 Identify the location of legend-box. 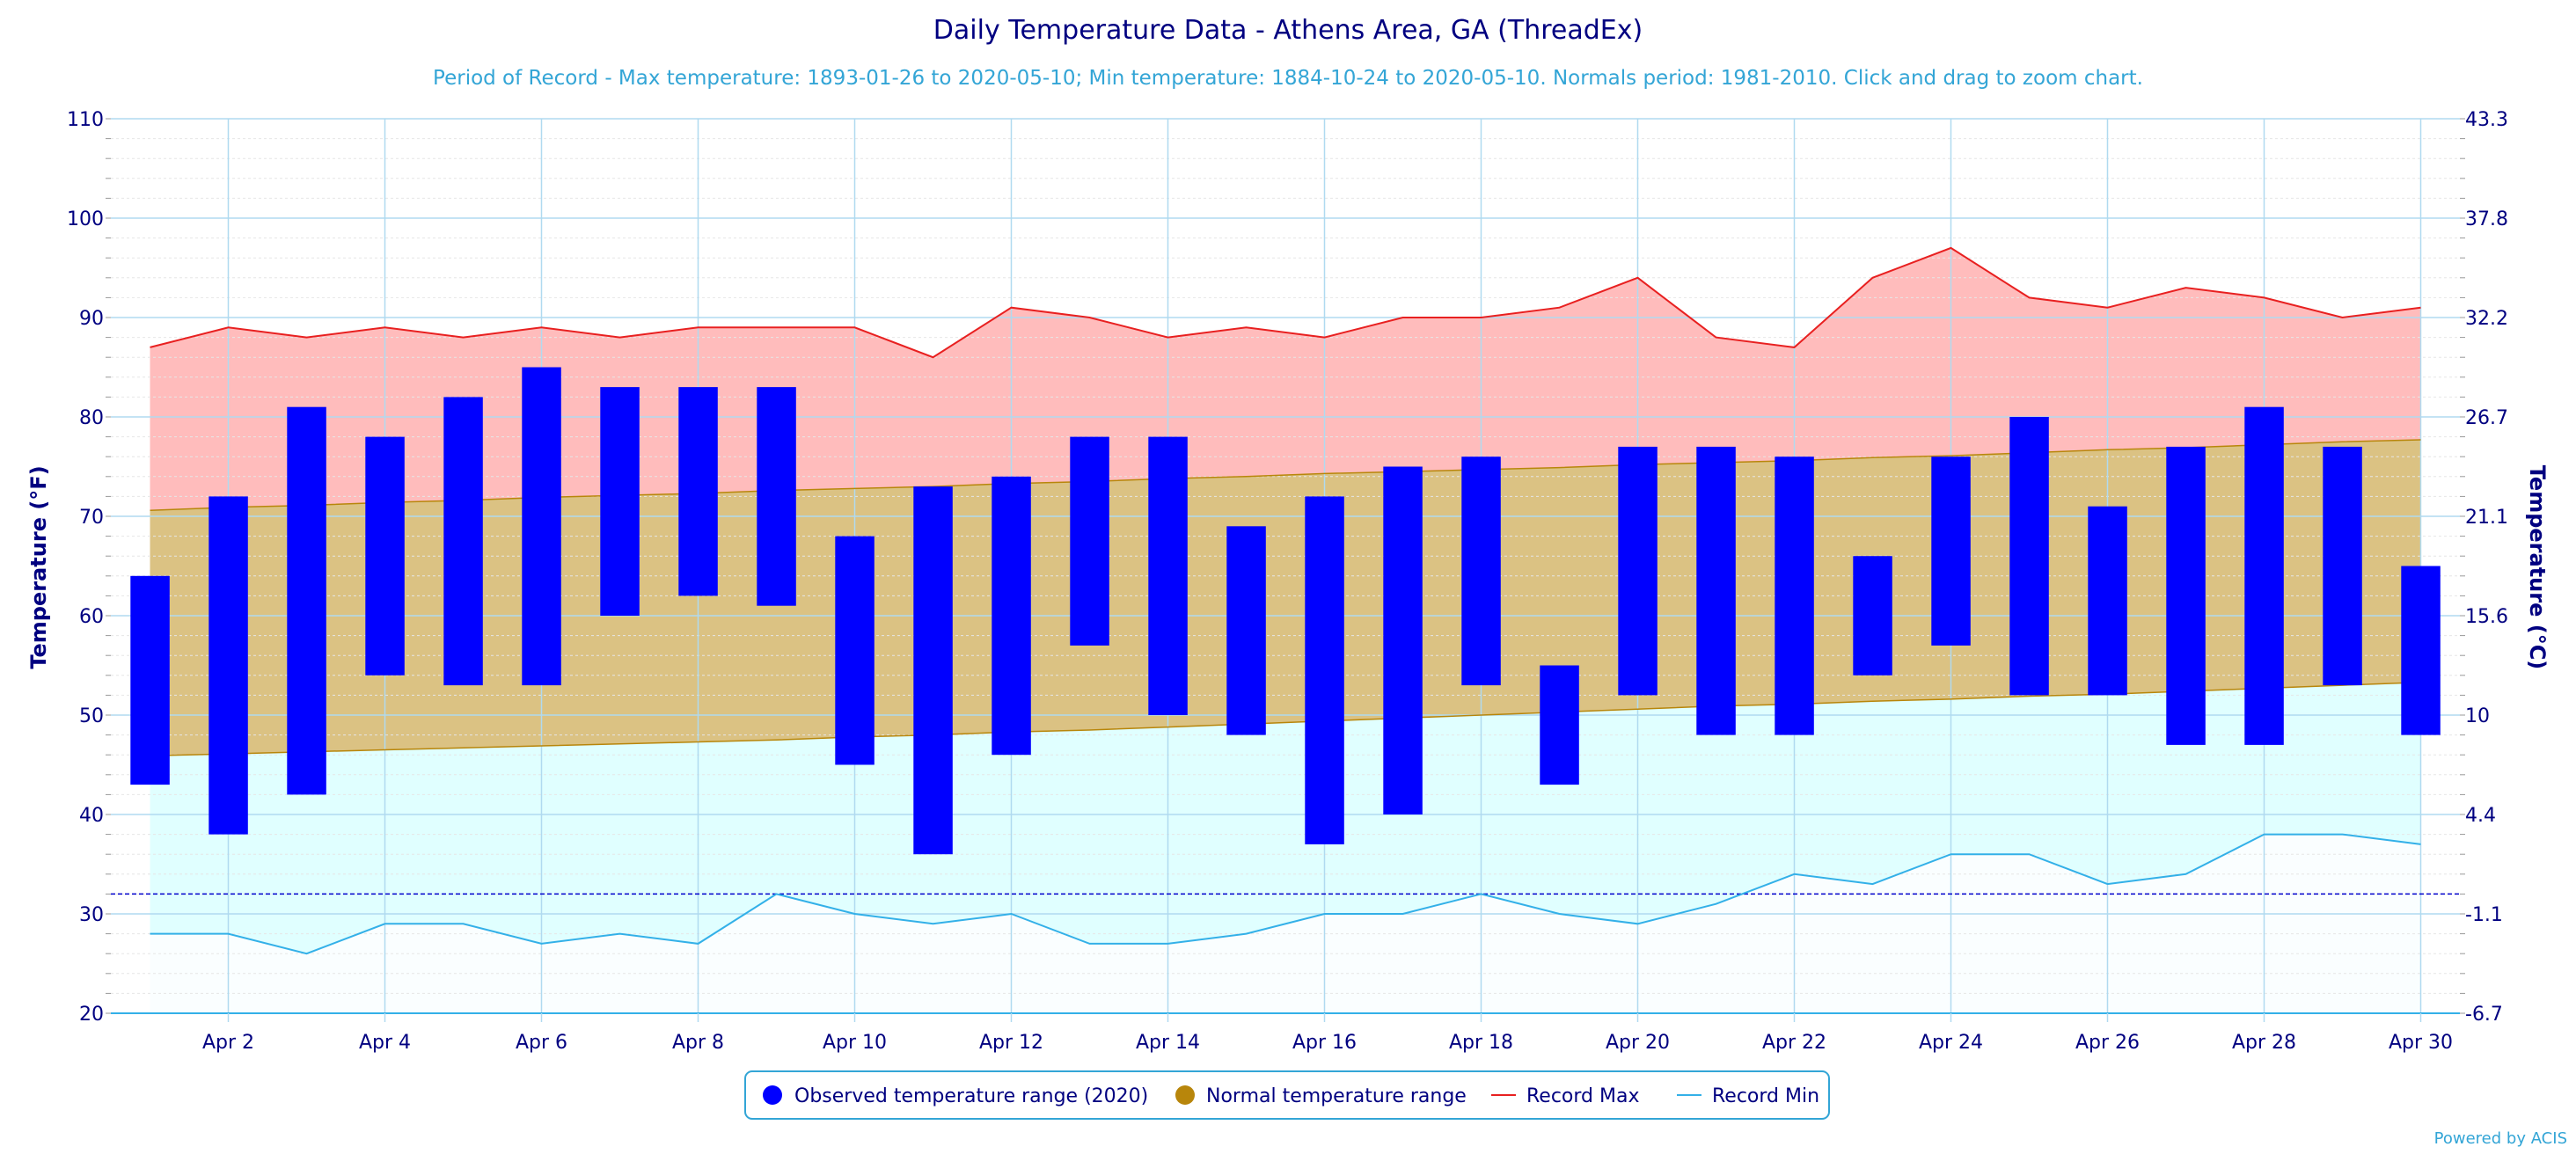
(1287, 1095).